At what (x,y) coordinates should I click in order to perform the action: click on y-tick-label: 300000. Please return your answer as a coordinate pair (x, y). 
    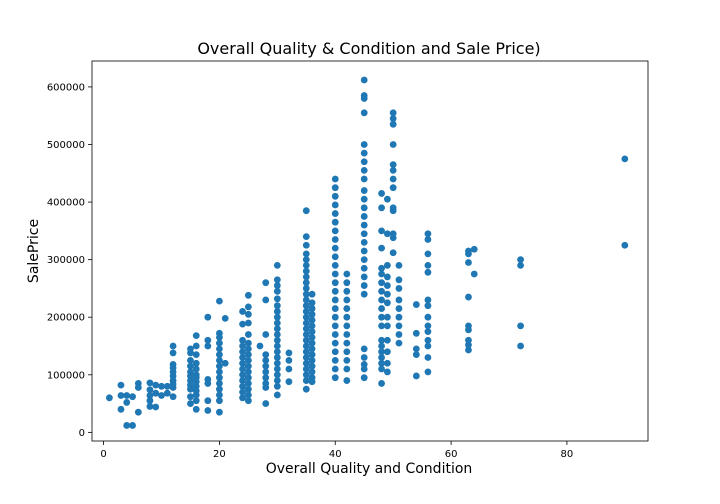
    Looking at the image, I should click on (66, 260).